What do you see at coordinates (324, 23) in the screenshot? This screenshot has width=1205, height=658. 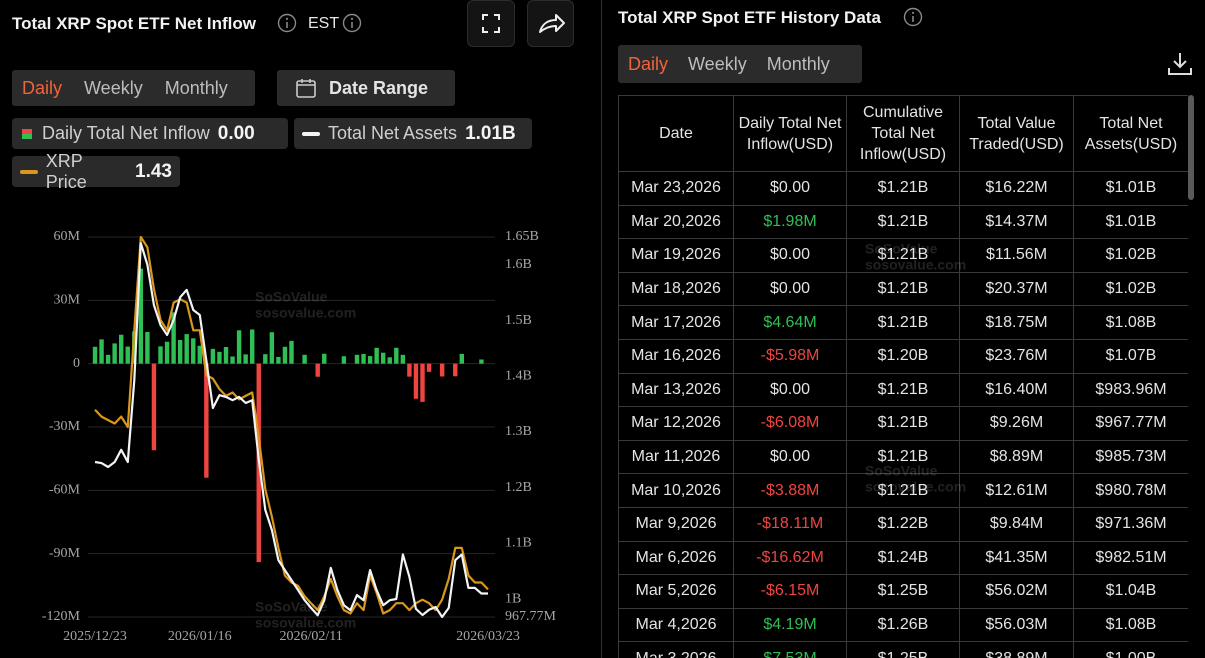 I see `timezone: EST` at bounding box center [324, 23].